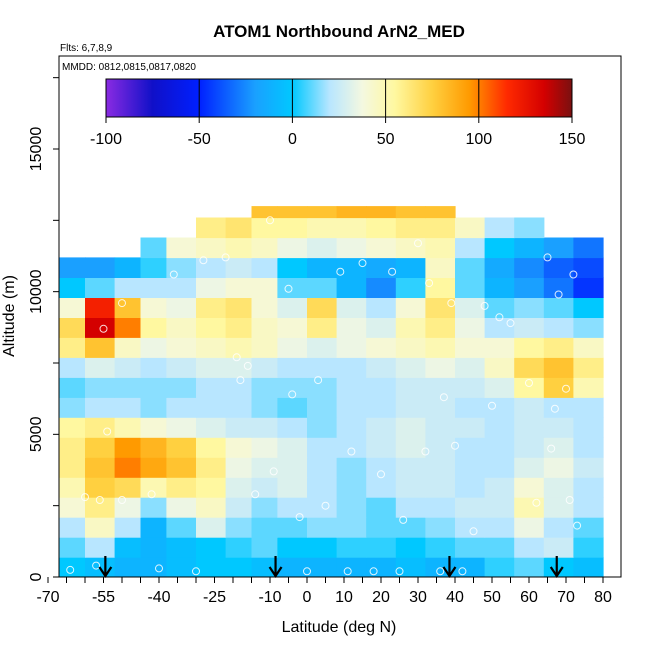  I want to click on chart-title: ATOM1 Northbound ArN2_MED, so click(339, 31).